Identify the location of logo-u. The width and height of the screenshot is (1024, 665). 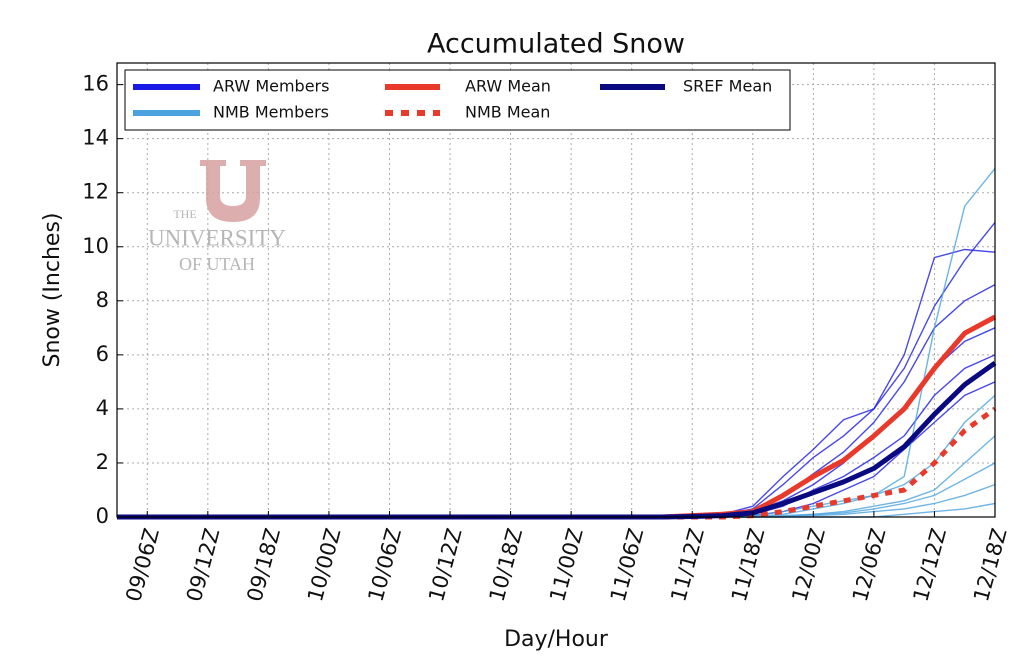
(233, 191).